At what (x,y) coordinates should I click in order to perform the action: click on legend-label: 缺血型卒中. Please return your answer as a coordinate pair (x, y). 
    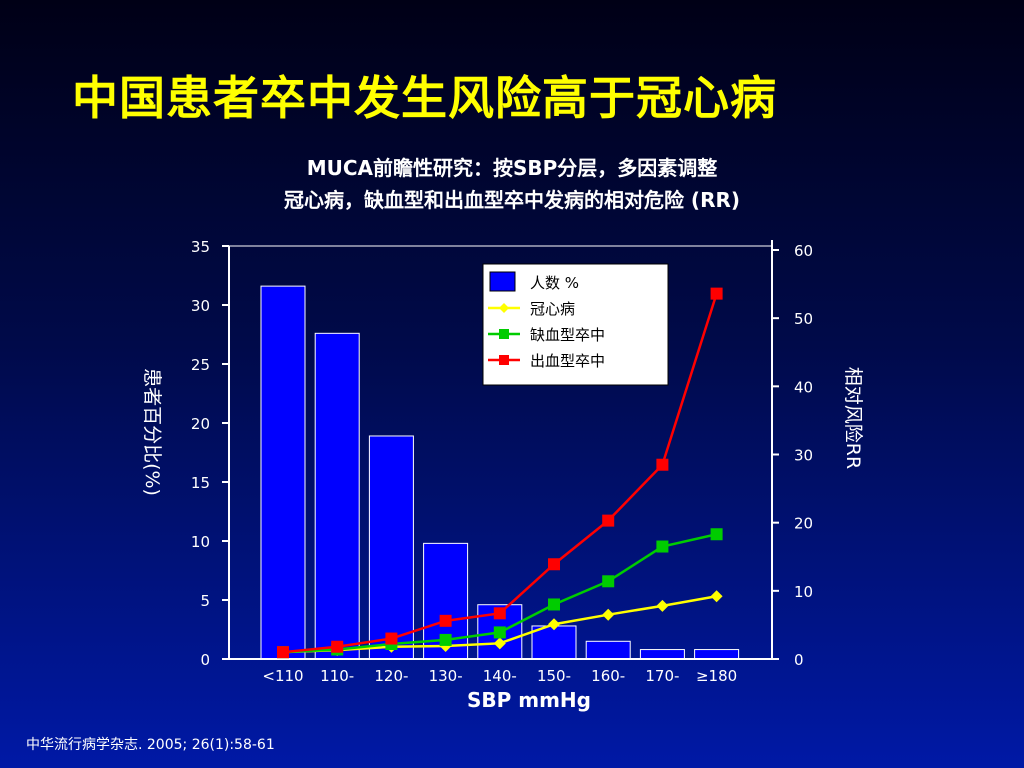
    Looking at the image, I should click on (567, 335).